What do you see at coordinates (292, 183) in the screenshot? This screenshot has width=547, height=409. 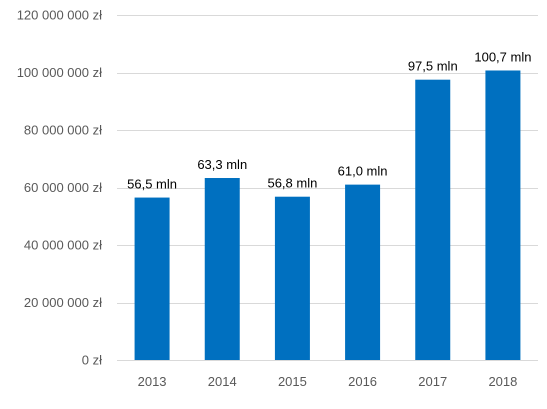 I see `data-label-2015: 56,8 mln` at bounding box center [292, 183].